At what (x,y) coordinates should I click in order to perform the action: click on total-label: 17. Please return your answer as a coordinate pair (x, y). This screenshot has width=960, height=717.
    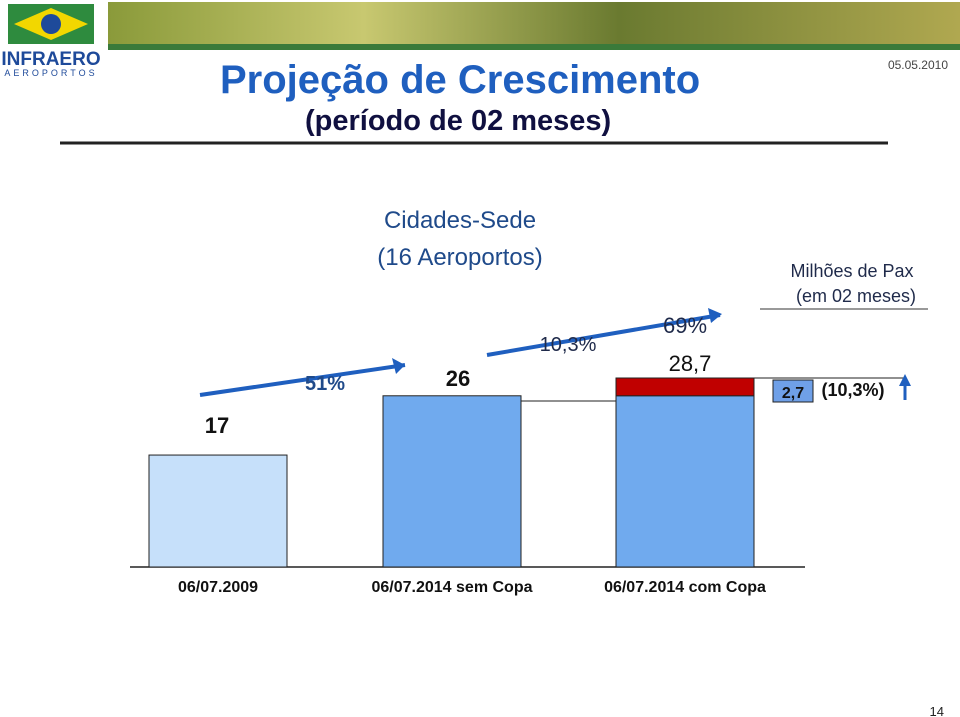
    Looking at the image, I should click on (217, 425).